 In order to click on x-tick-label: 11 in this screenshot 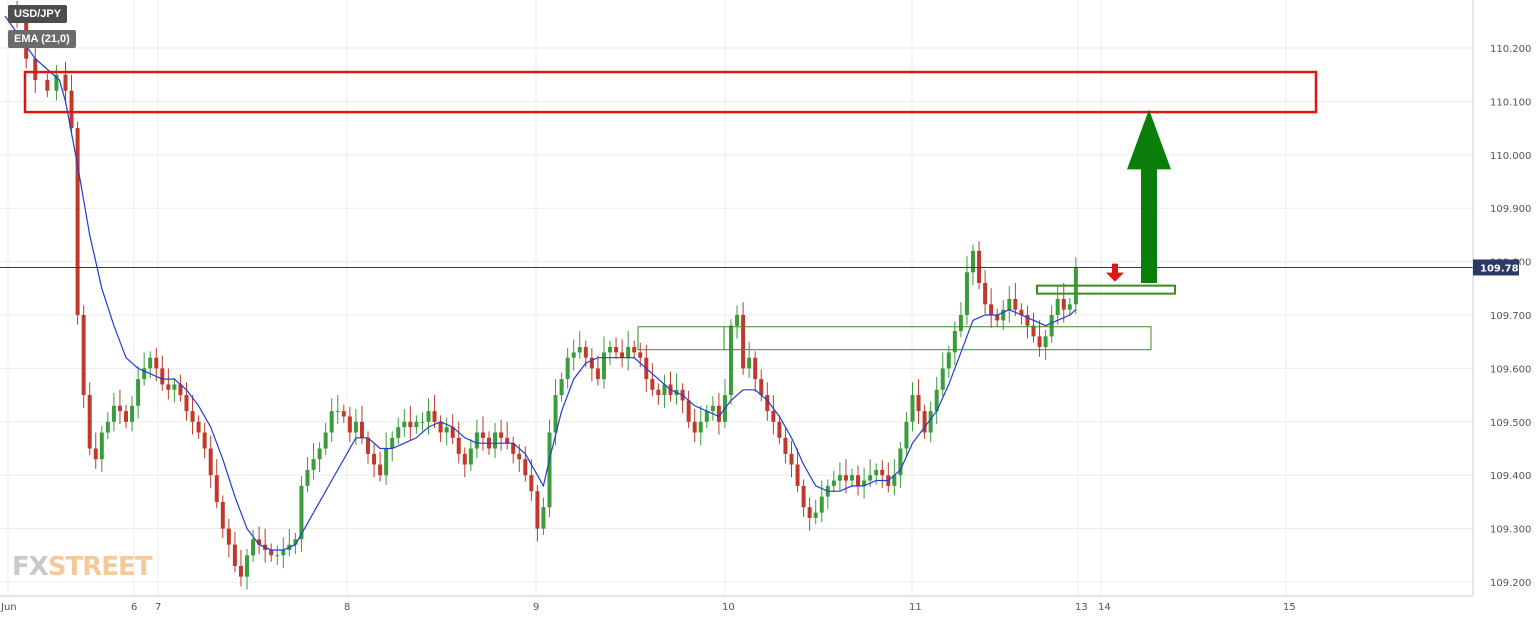, I will do `click(915, 607)`.